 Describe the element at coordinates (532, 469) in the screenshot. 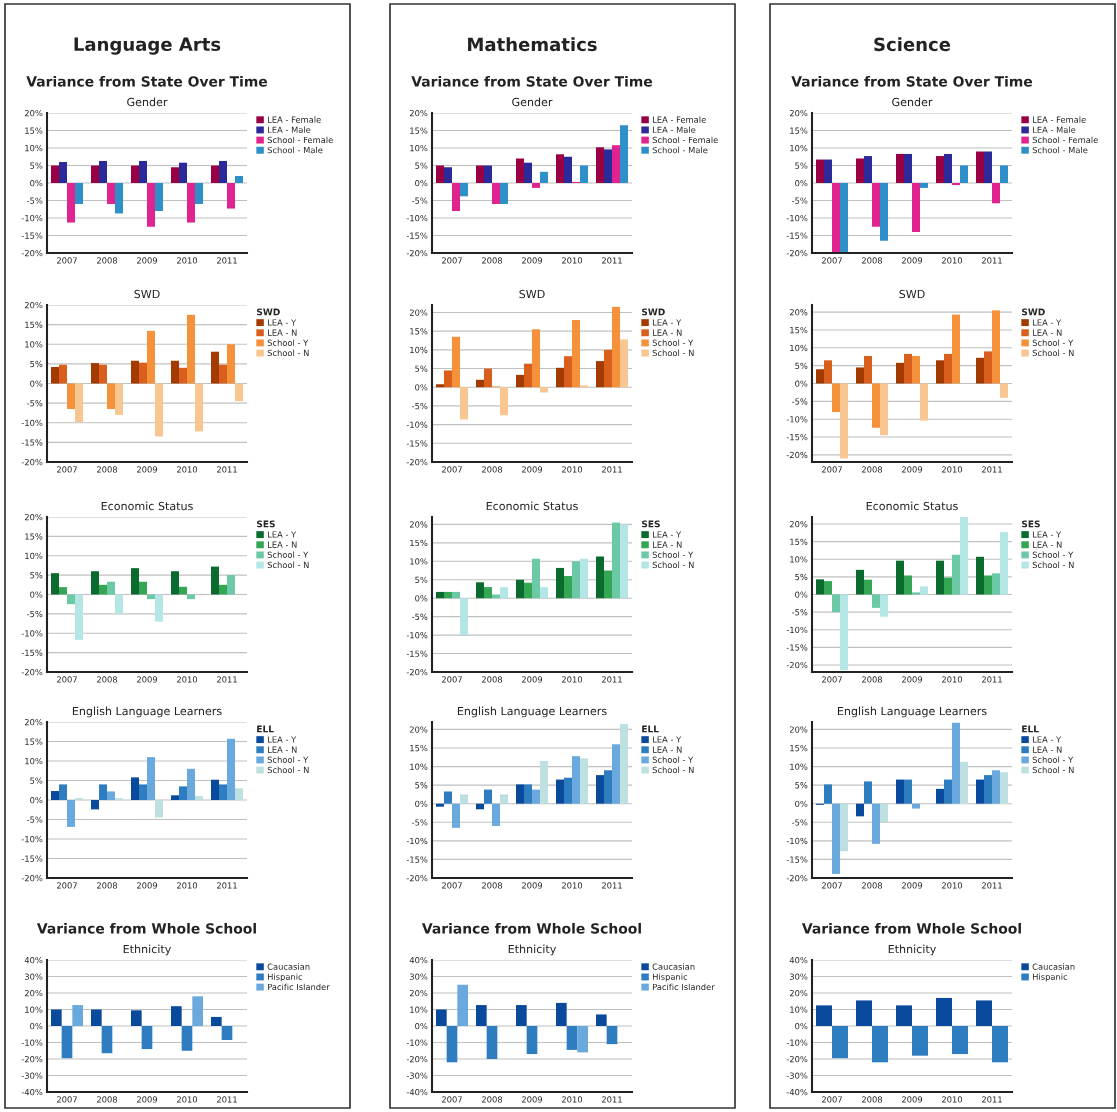

I see `x-tick-label: 2009` at that location.